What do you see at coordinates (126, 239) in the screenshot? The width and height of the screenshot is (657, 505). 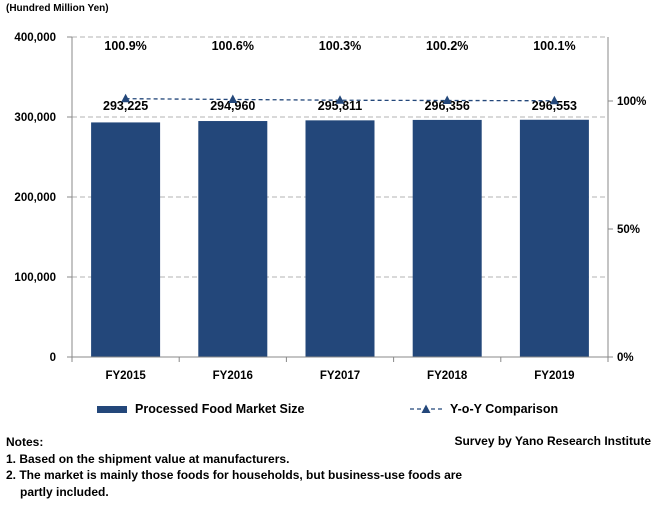 I see `bar-fy2015` at bounding box center [126, 239].